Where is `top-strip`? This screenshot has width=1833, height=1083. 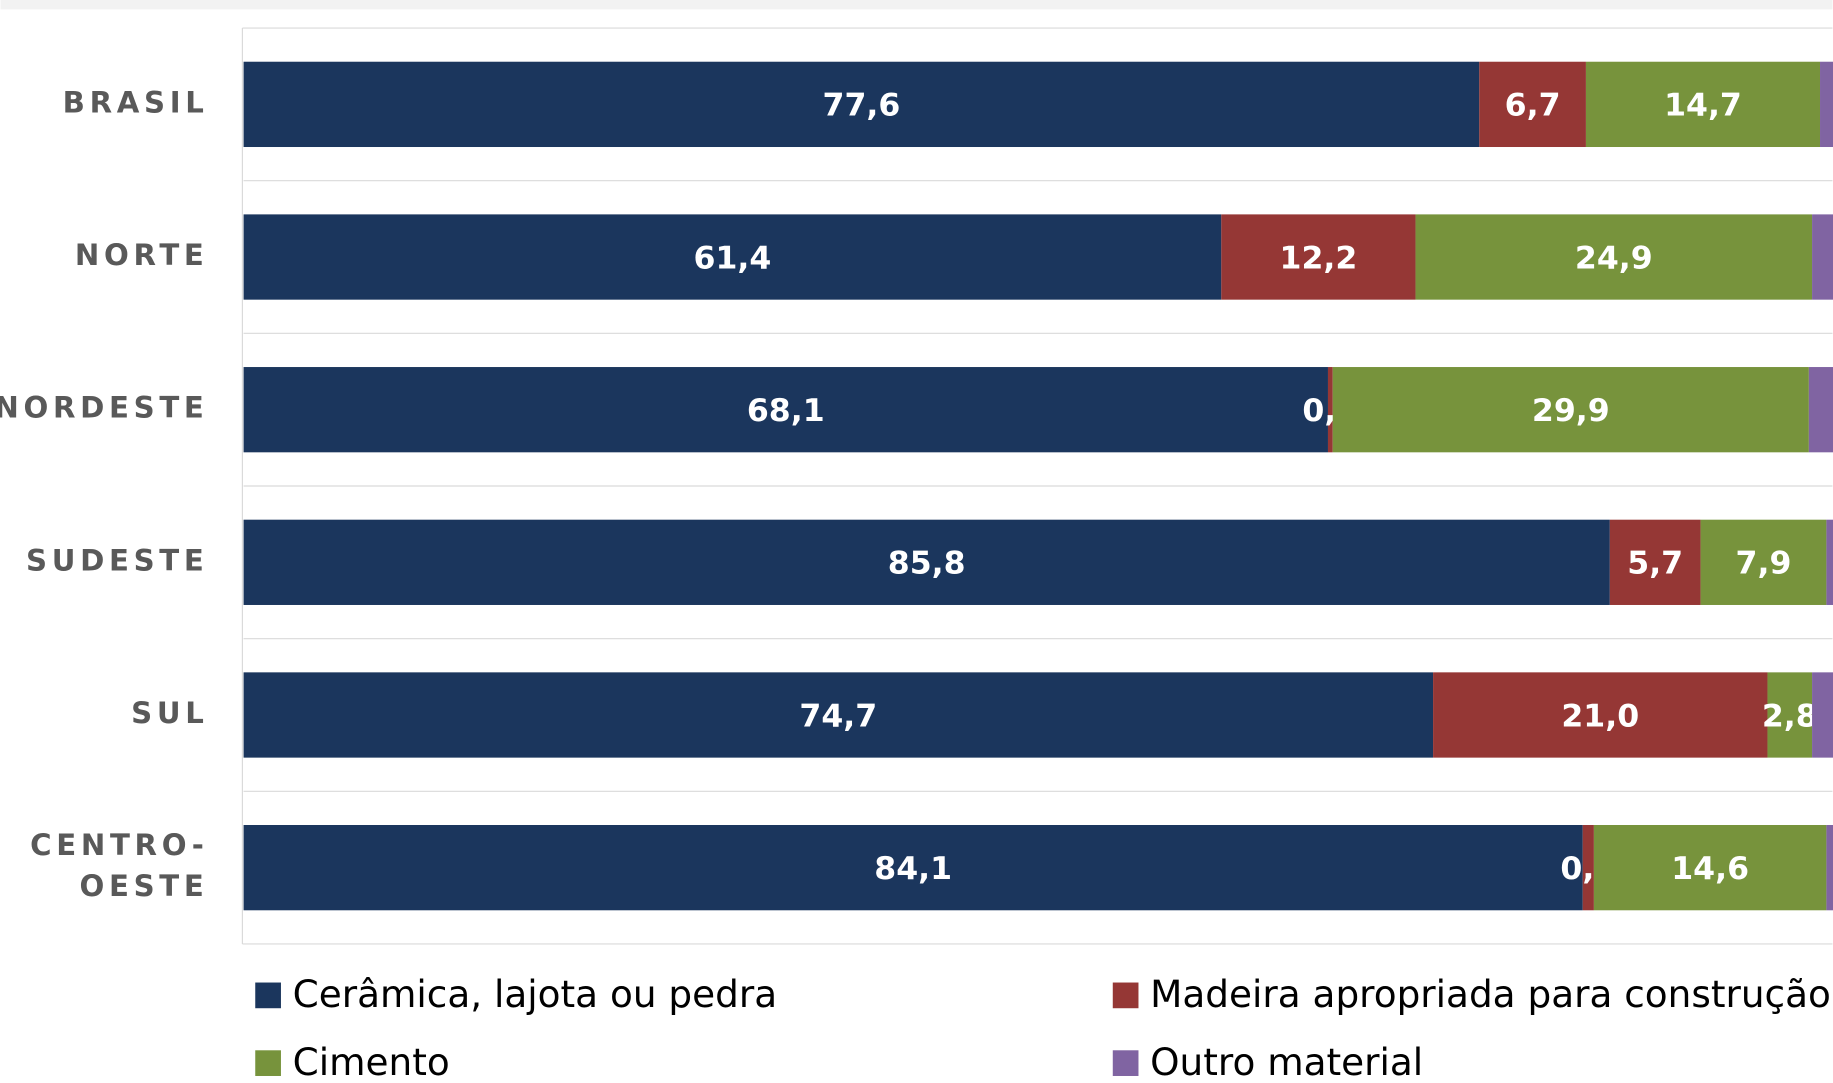
top-strip is located at coordinates (916, 5).